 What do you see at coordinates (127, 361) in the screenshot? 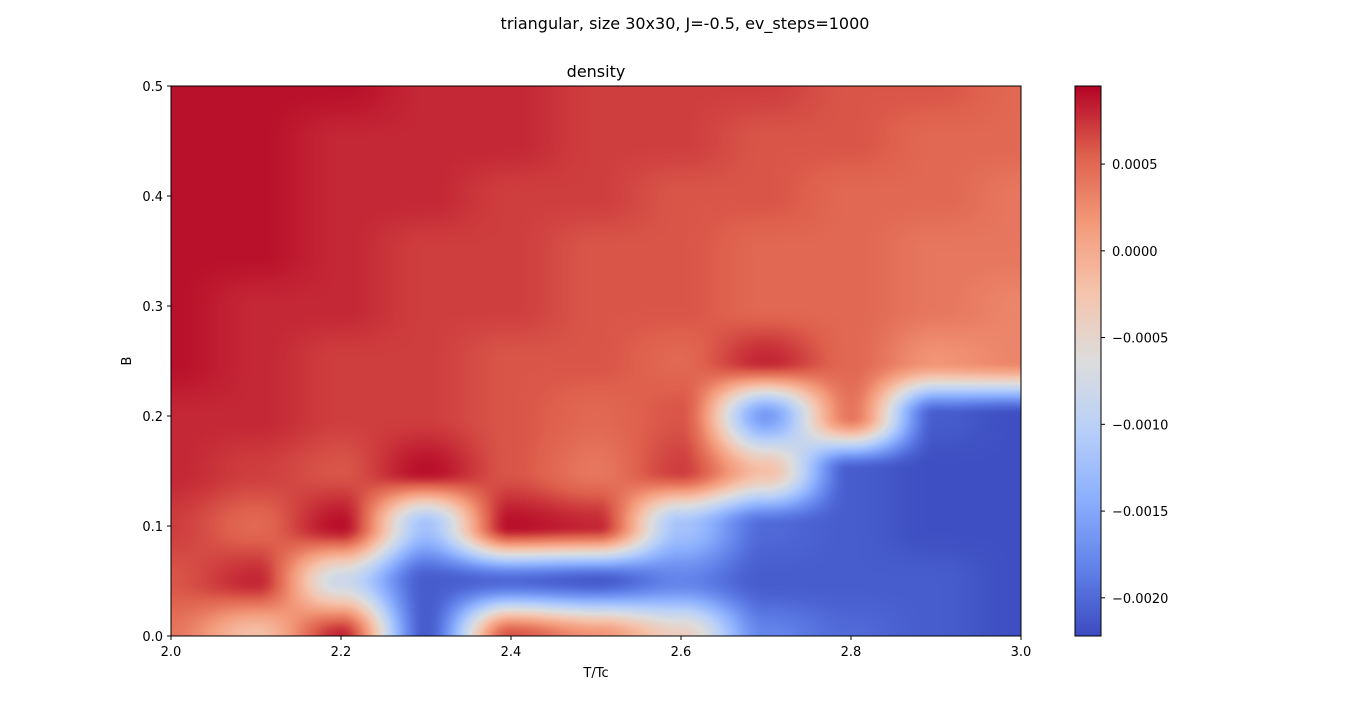
I see `y-axis-label: B` at bounding box center [127, 361].